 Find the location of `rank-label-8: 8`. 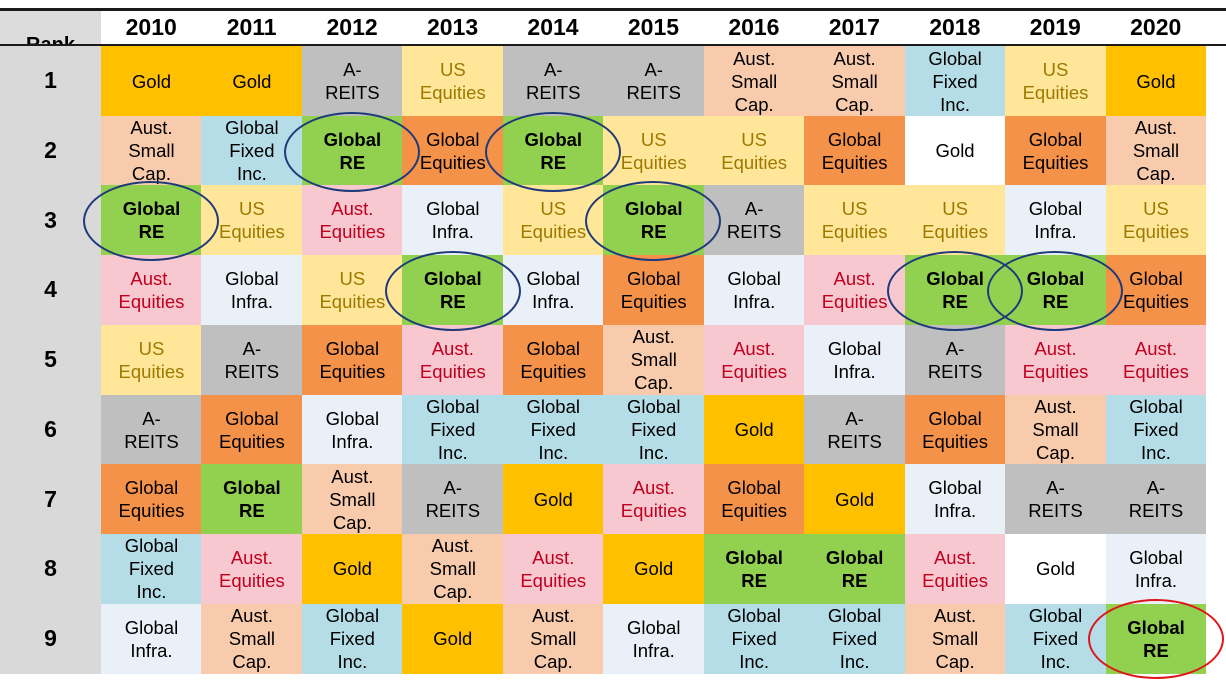

rank-label-8: 8 is located at coordinates (50, 568).